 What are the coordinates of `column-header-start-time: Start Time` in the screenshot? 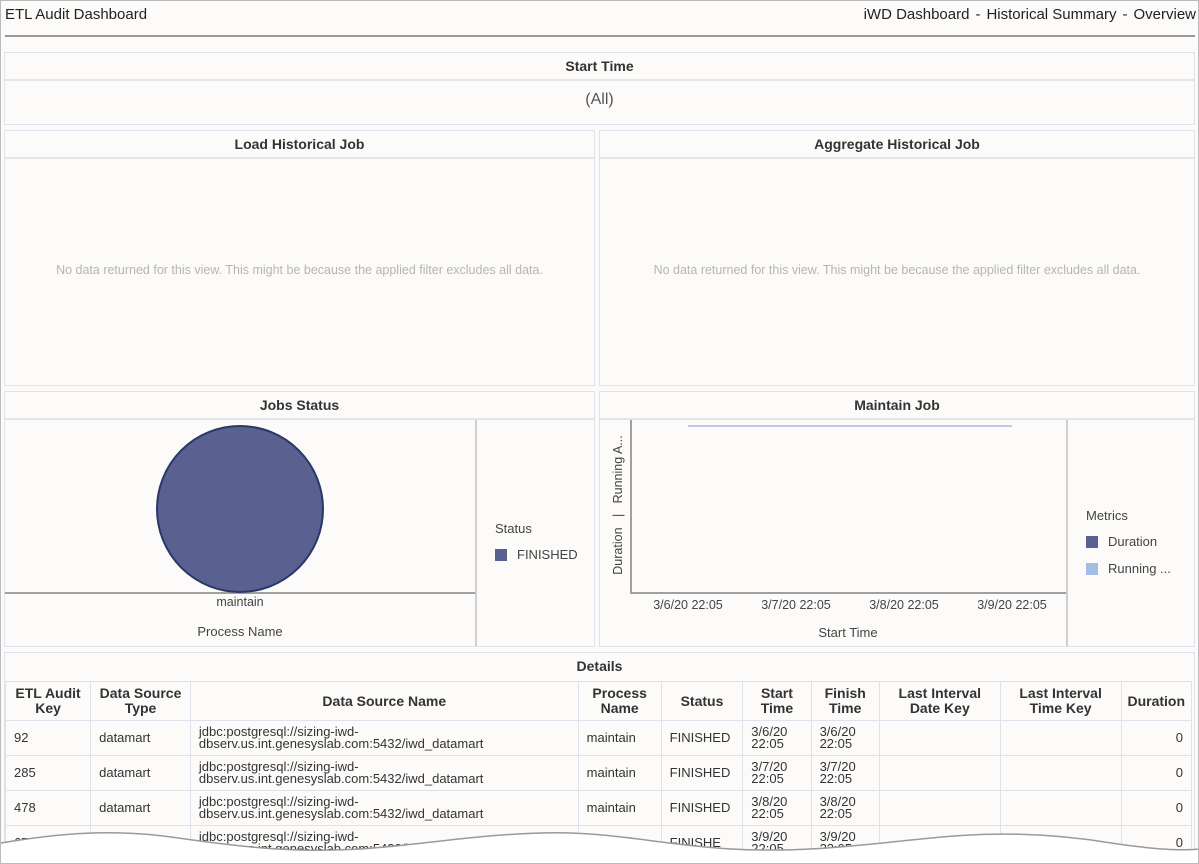 It's located at (777, 701).